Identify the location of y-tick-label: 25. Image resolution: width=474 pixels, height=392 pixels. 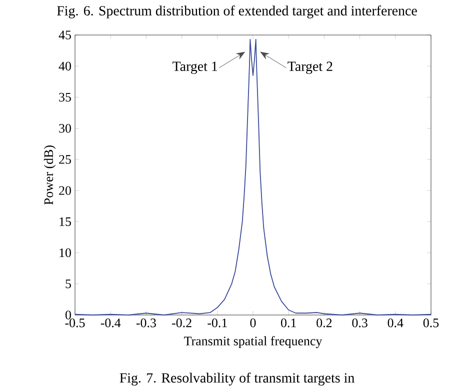
(65, 159).